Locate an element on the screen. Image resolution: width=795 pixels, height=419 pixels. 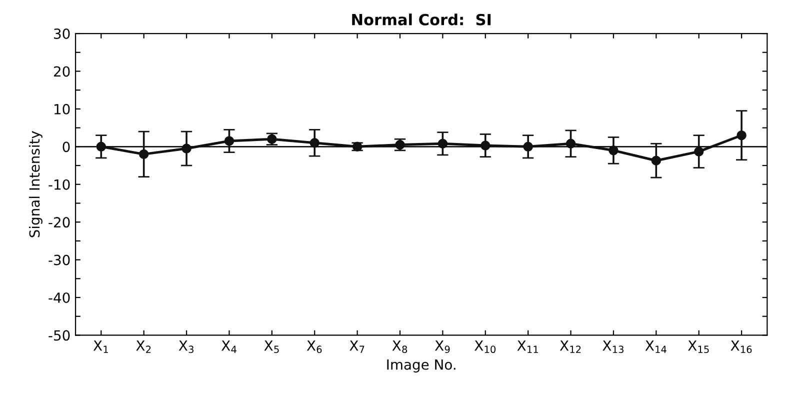
x-tick-label: X$_{4}$ is located at coordinates (229, 346).